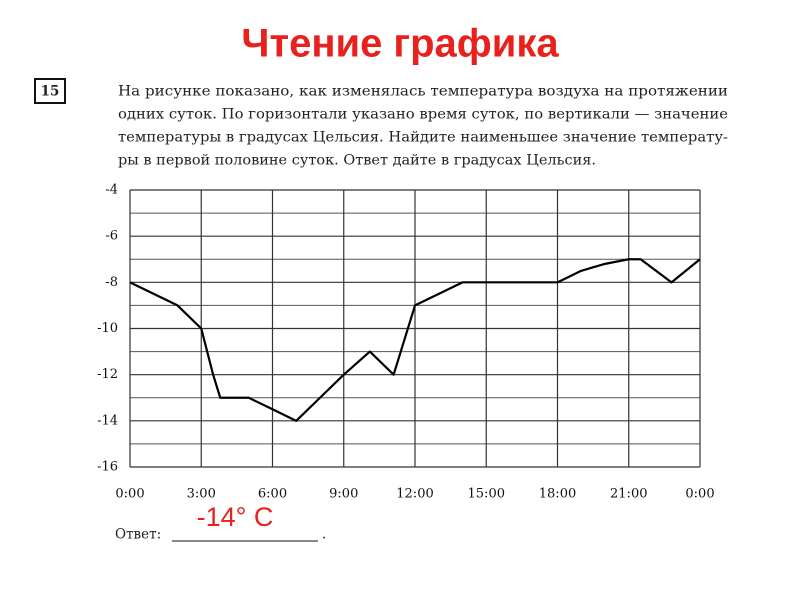  What do you see at coordinates (107, 328) in the screenshot?
I see `y-tick-label: -10` at bounding box center [107, 328].